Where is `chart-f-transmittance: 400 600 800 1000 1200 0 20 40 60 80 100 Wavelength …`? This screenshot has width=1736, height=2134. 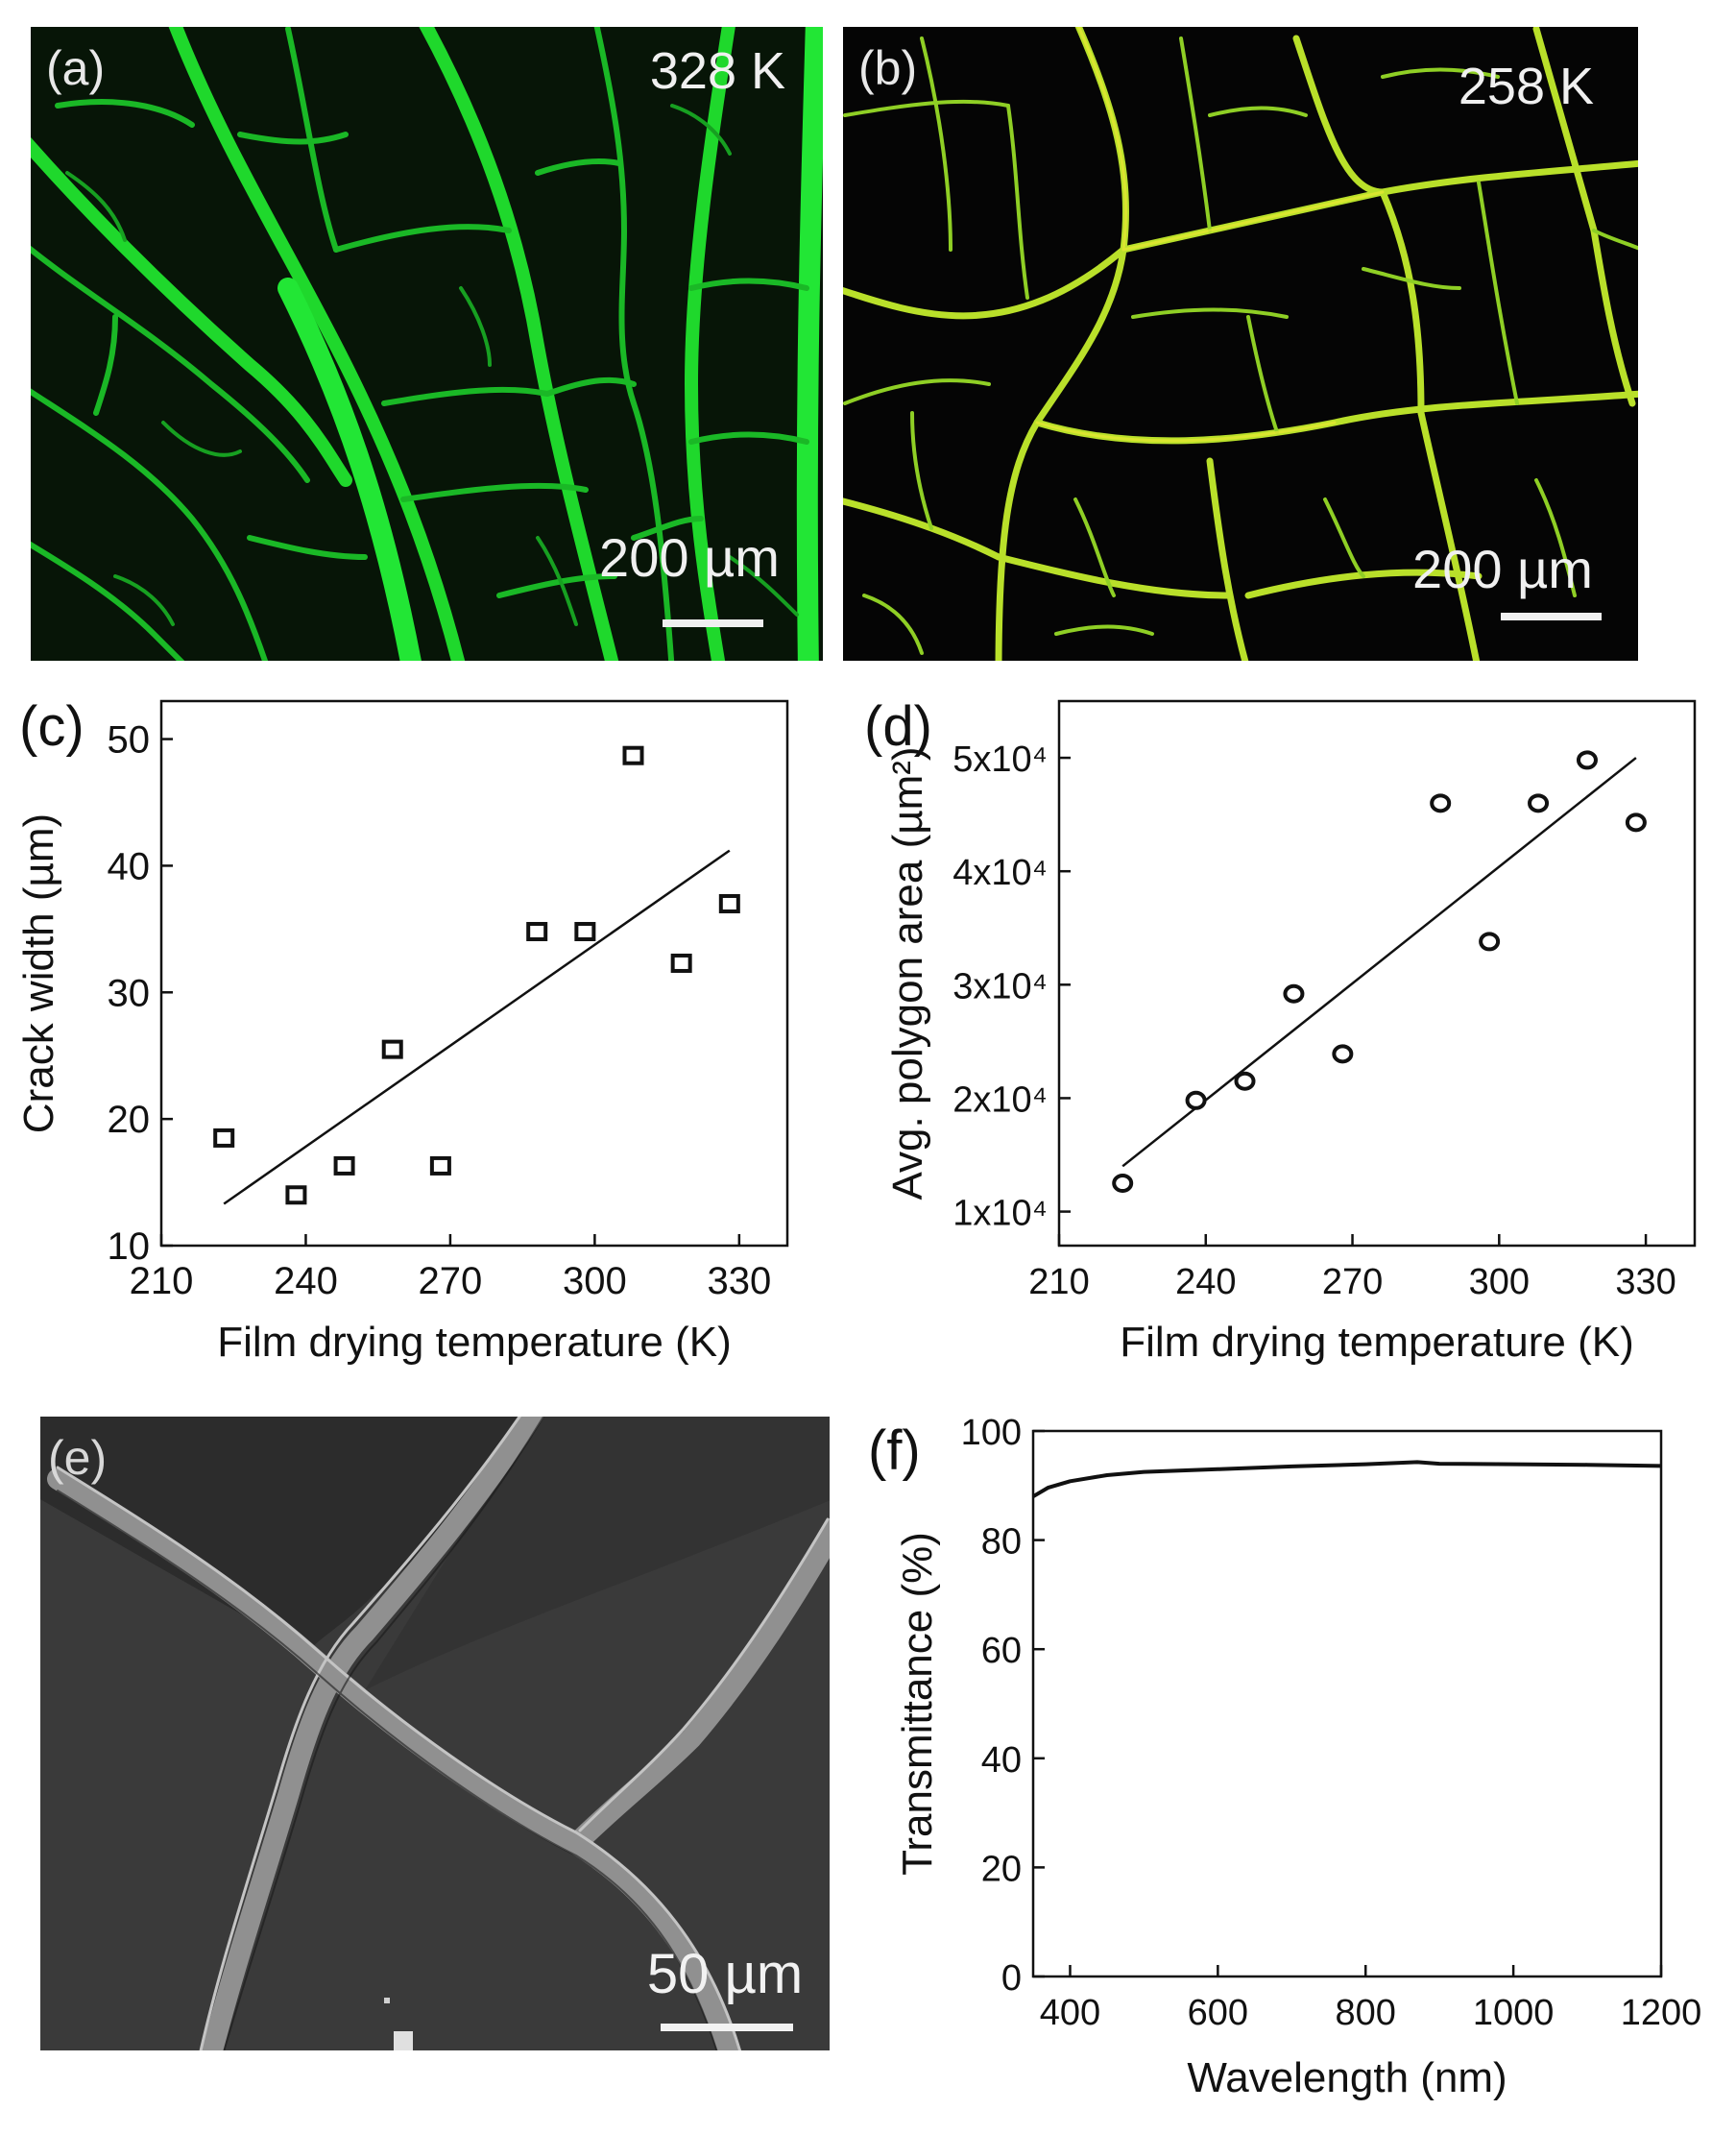
chart-f-transmittance: 400 600 800 1000 1200 0 20 40 60 80 100 Wavelength … is located at coordinates (1297, 1757).